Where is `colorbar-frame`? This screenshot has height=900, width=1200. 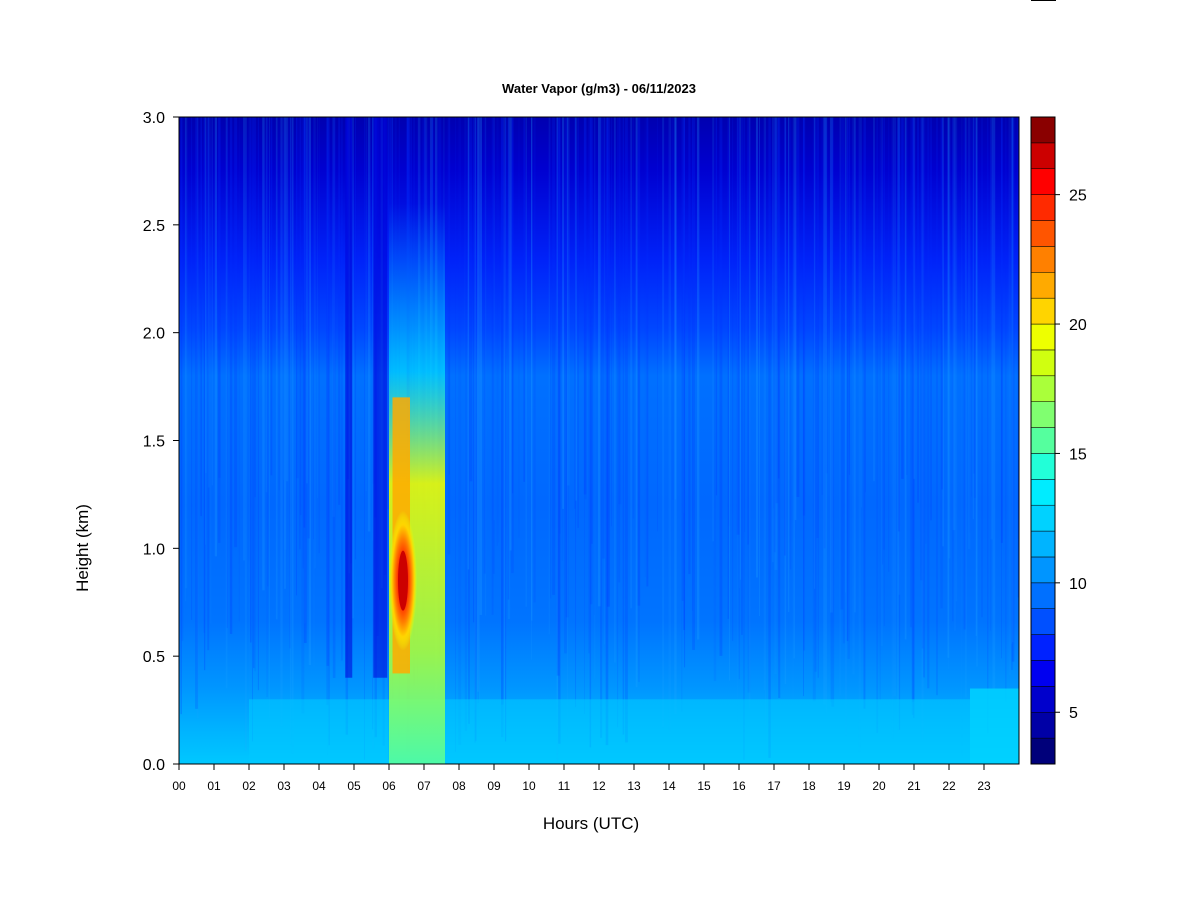 colorbar-frame is located at coordinates (1043, 440).